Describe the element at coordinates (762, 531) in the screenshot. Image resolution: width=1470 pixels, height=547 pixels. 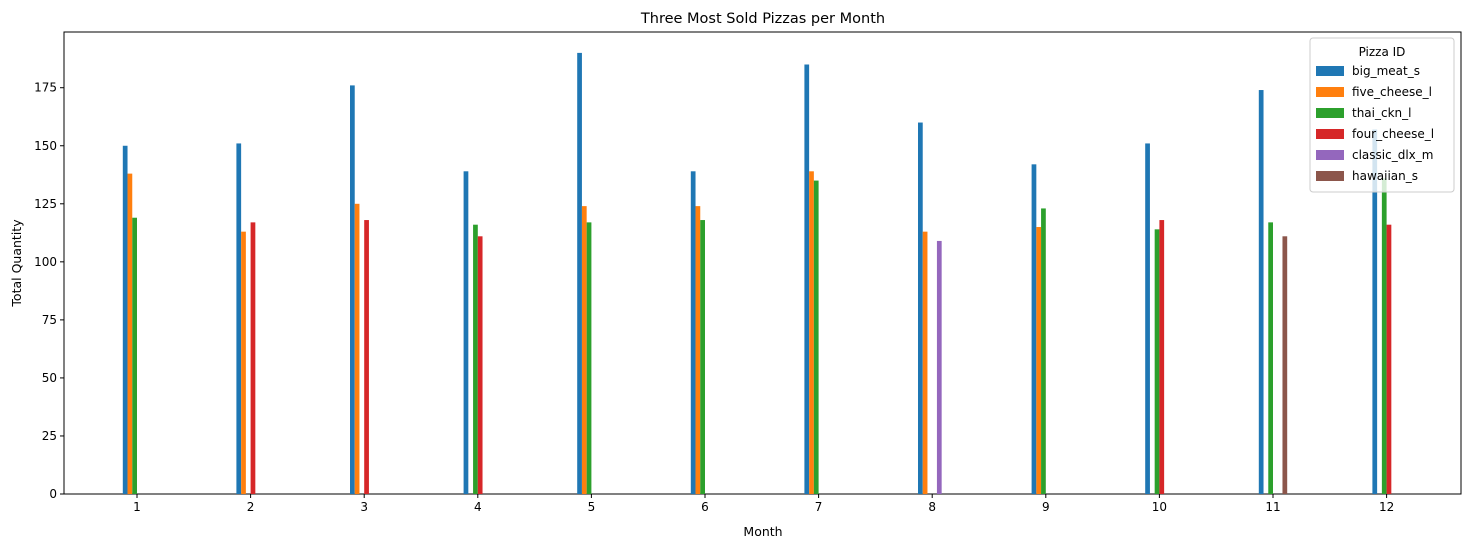
I see `x-axis-label: Month` at that location.